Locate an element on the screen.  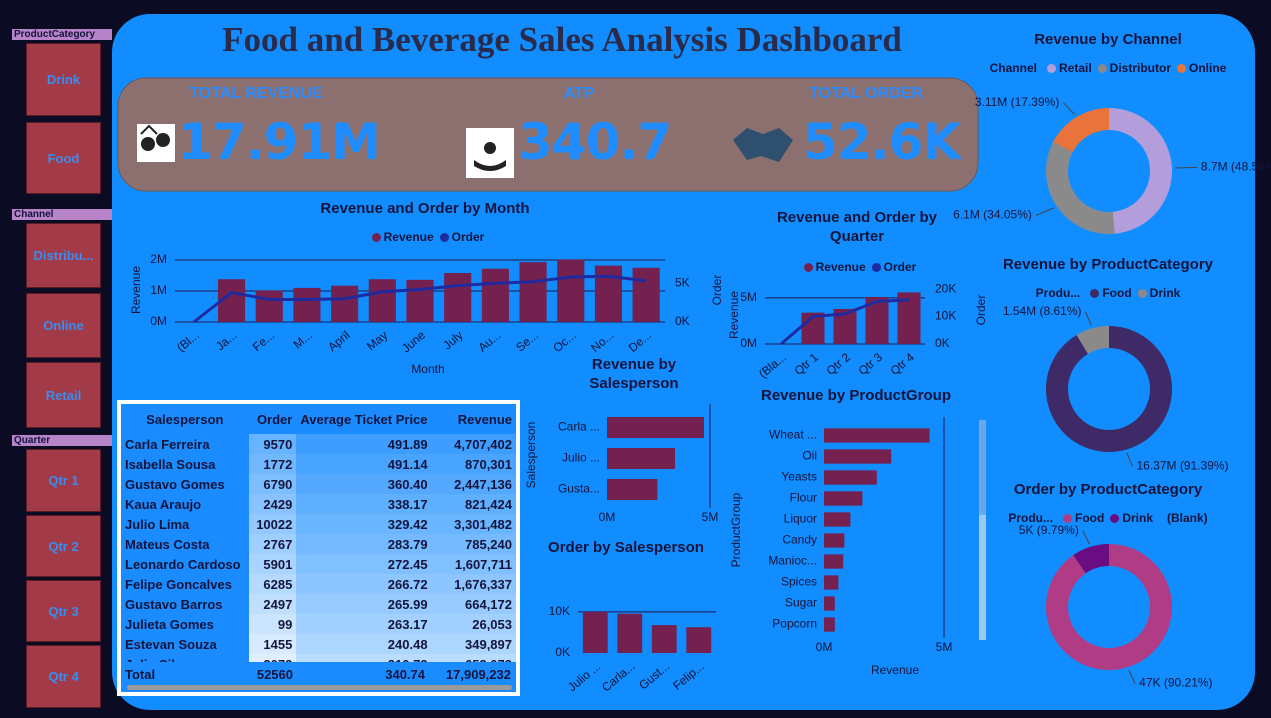
column-header: Average Ticket Price is located at coordinates (364, 419).